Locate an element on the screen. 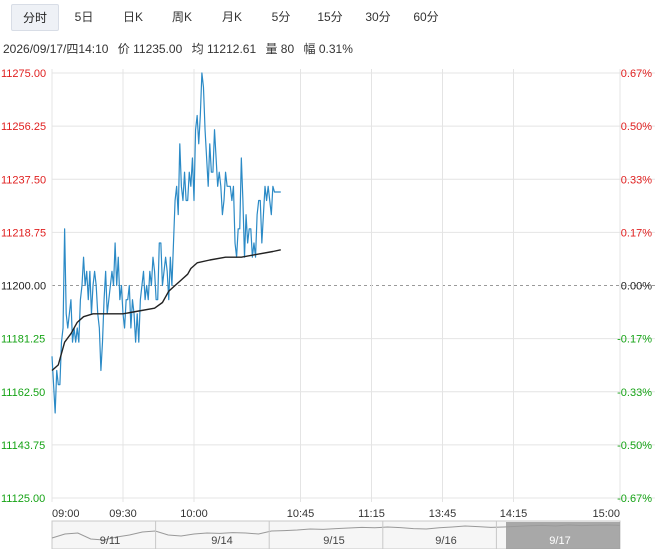 The image size is (660, 549). pct-tick-label: 0.67% is located at coordinates (636, 74).